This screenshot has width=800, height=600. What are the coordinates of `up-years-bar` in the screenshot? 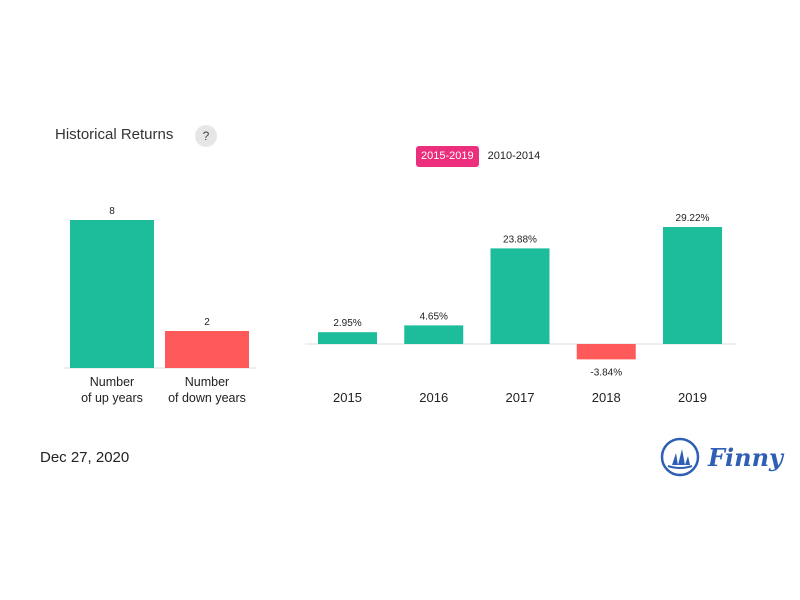 It's located at (112, 294).